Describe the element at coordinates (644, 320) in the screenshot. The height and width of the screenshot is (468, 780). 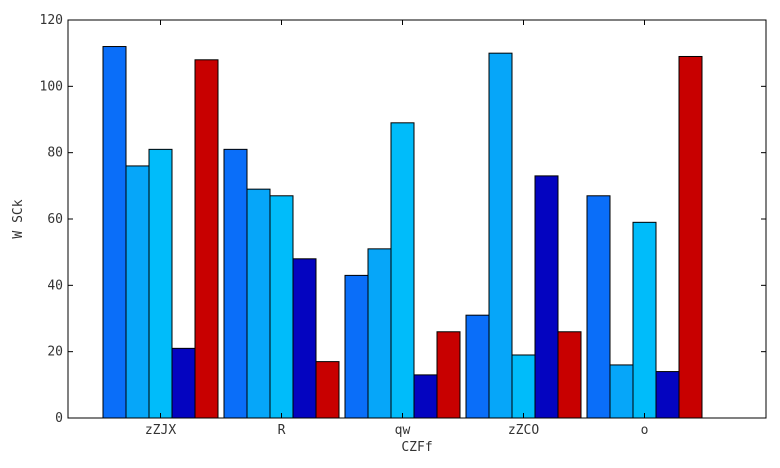
I see `bar-o-s3` at that location.